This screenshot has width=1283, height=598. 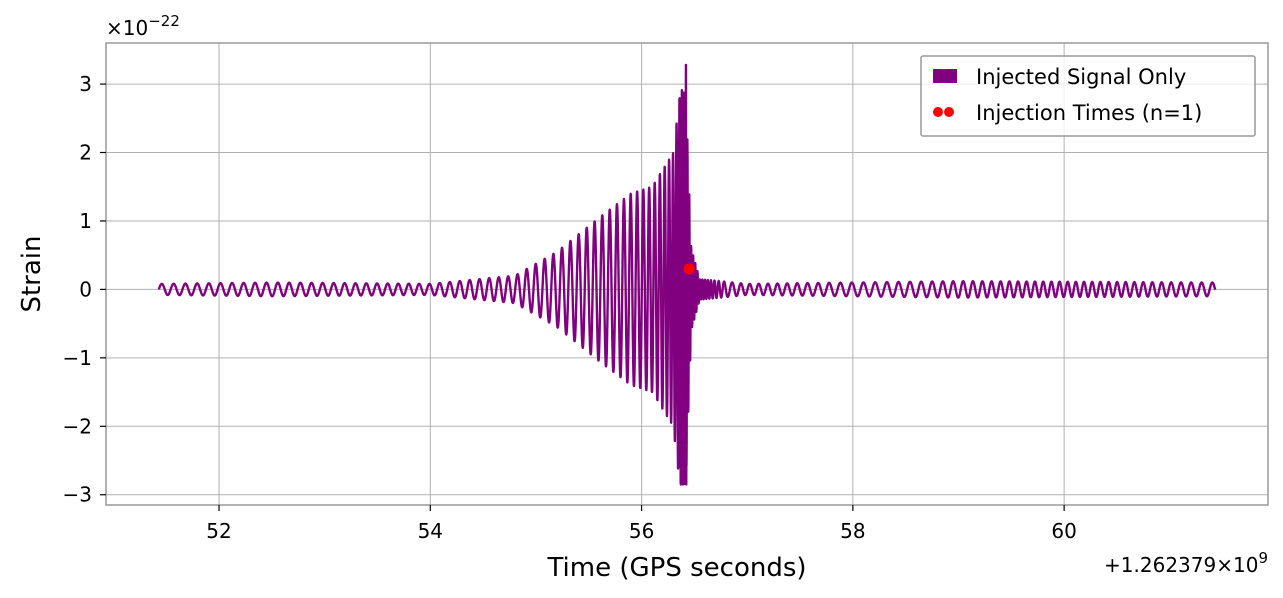 I want to click on x-tick-label: 56, so click(x=641, y=531).